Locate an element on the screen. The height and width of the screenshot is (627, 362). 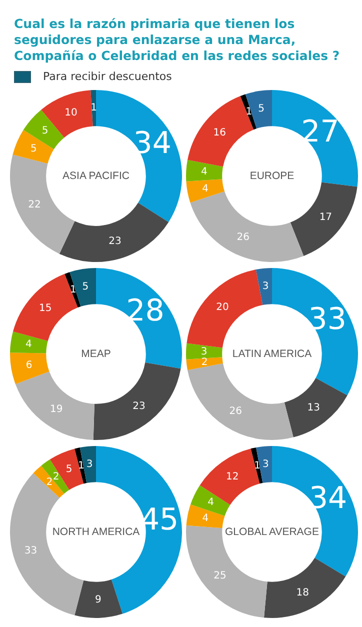
data-label: 17 is located at coordinates (325, 218).